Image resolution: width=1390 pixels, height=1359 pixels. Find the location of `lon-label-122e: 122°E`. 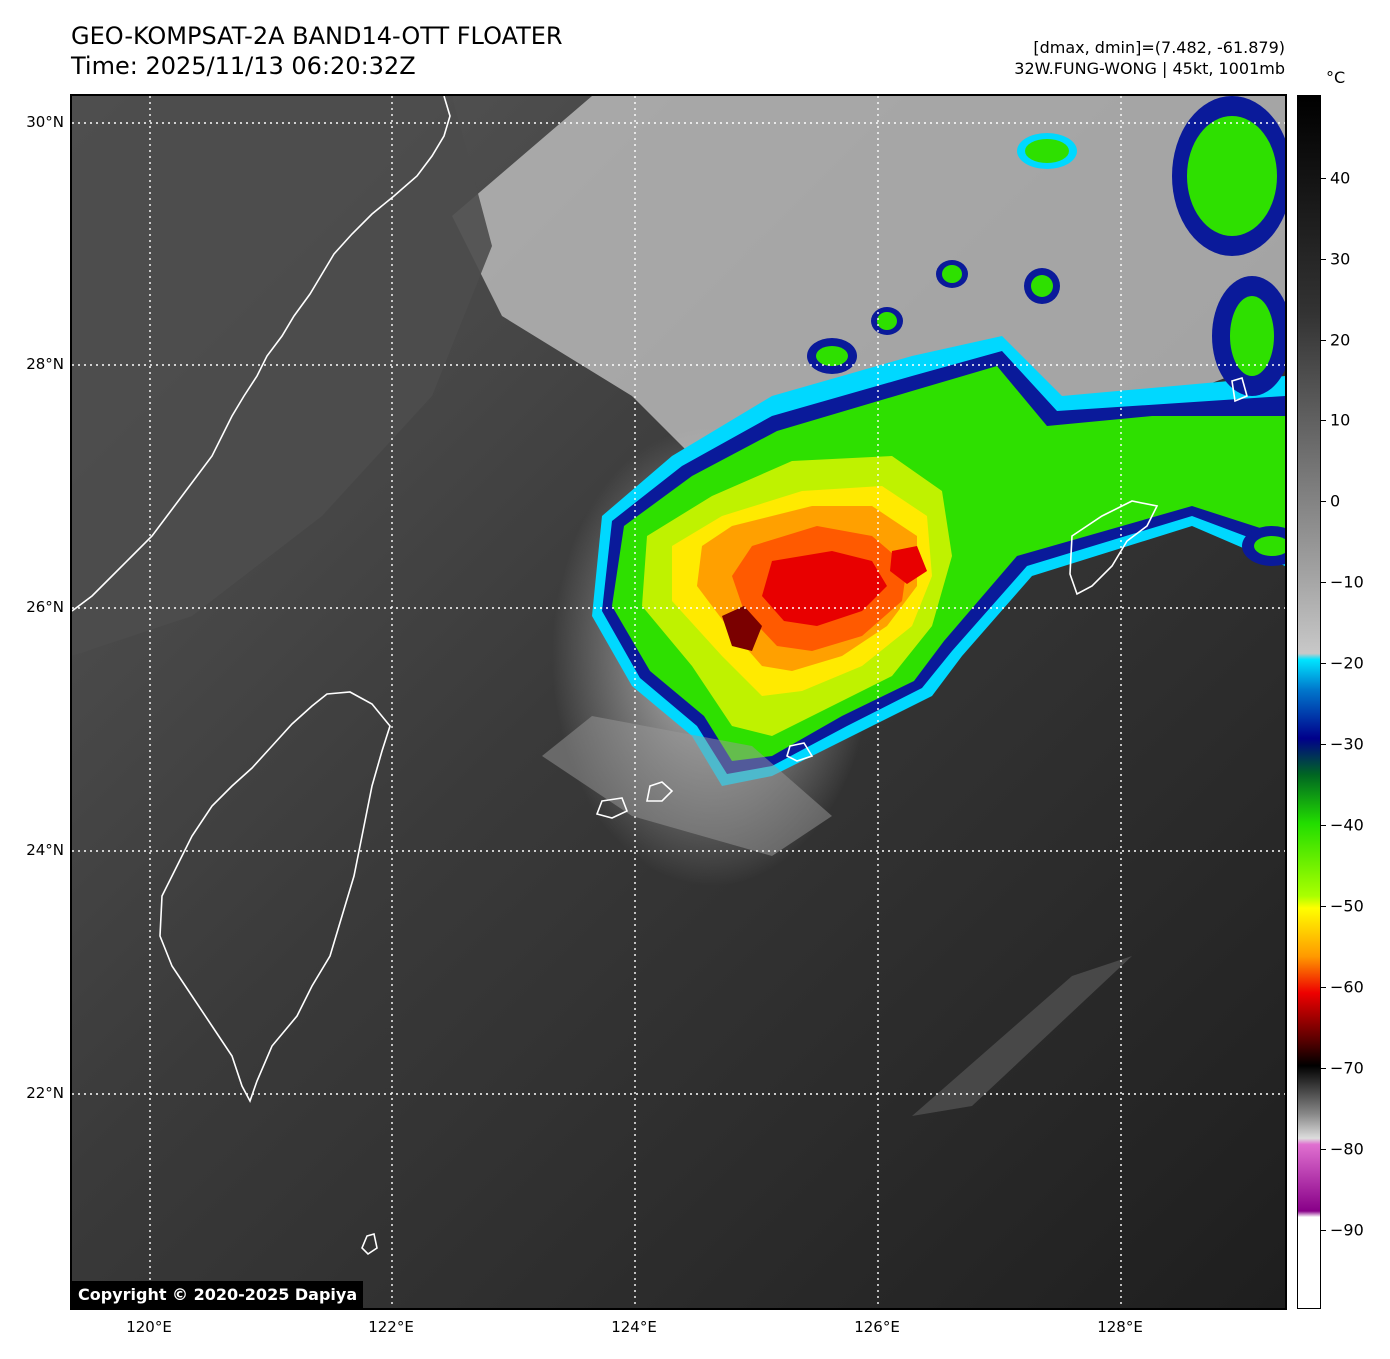

lon-label-122e: 122°E is located at coordinates (391, 1327).